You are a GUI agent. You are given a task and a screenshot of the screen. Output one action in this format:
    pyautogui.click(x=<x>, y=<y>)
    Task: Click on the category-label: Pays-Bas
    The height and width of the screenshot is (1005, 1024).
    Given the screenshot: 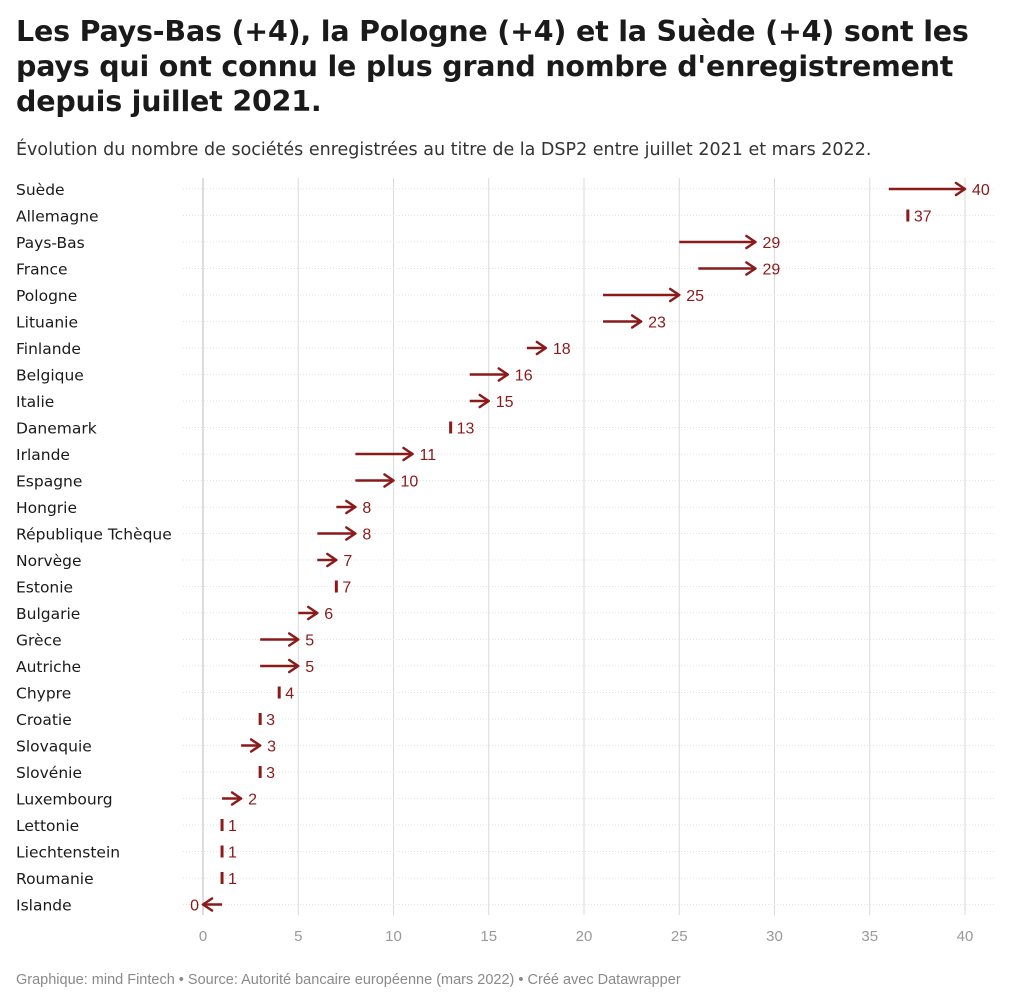 What is the action you would take?
    pyautogui.click(x=50, y=243)
    